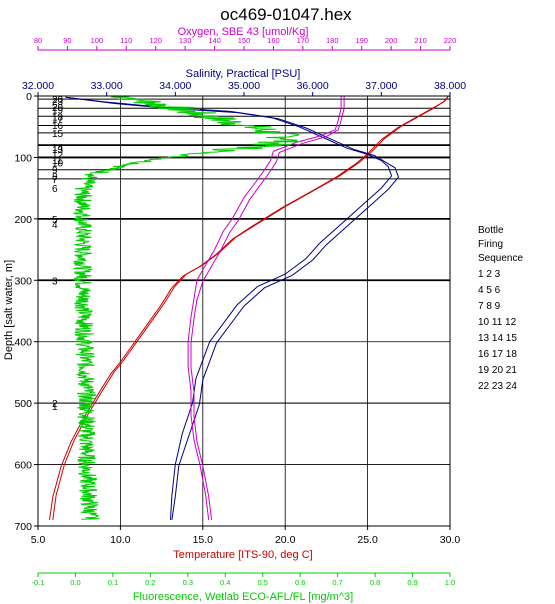 The height and width of the screenshot is (604, 555). I want to click on bottle-label: 7, so click(55, 180).